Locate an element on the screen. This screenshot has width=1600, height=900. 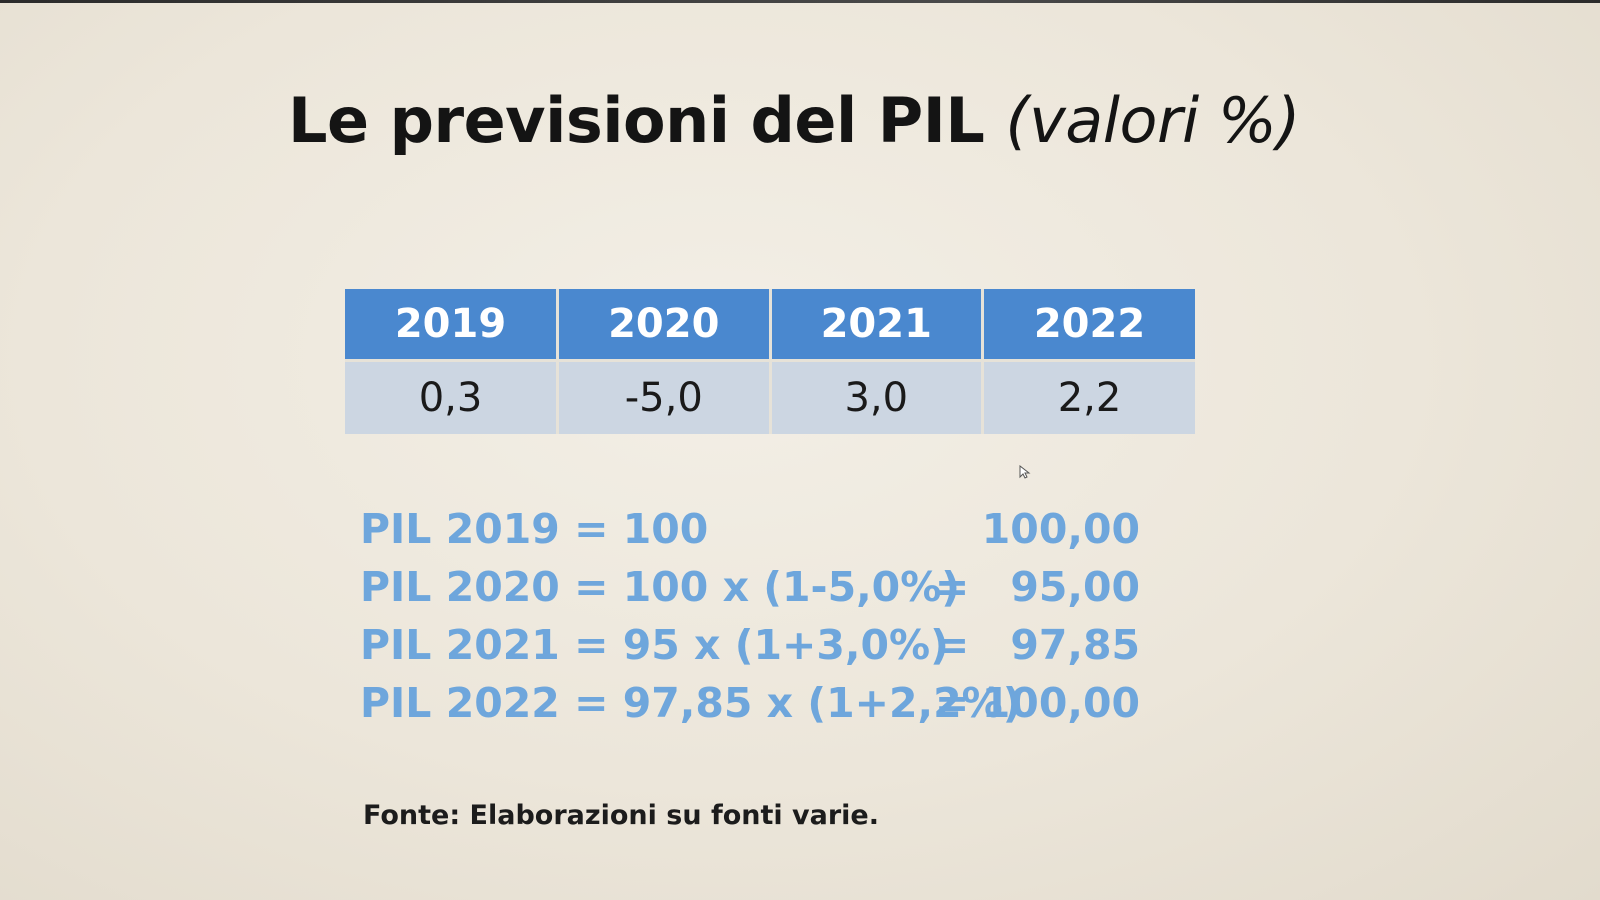
slide-title-main: Le previsioni del PIL is located at coordinates (636, 120).